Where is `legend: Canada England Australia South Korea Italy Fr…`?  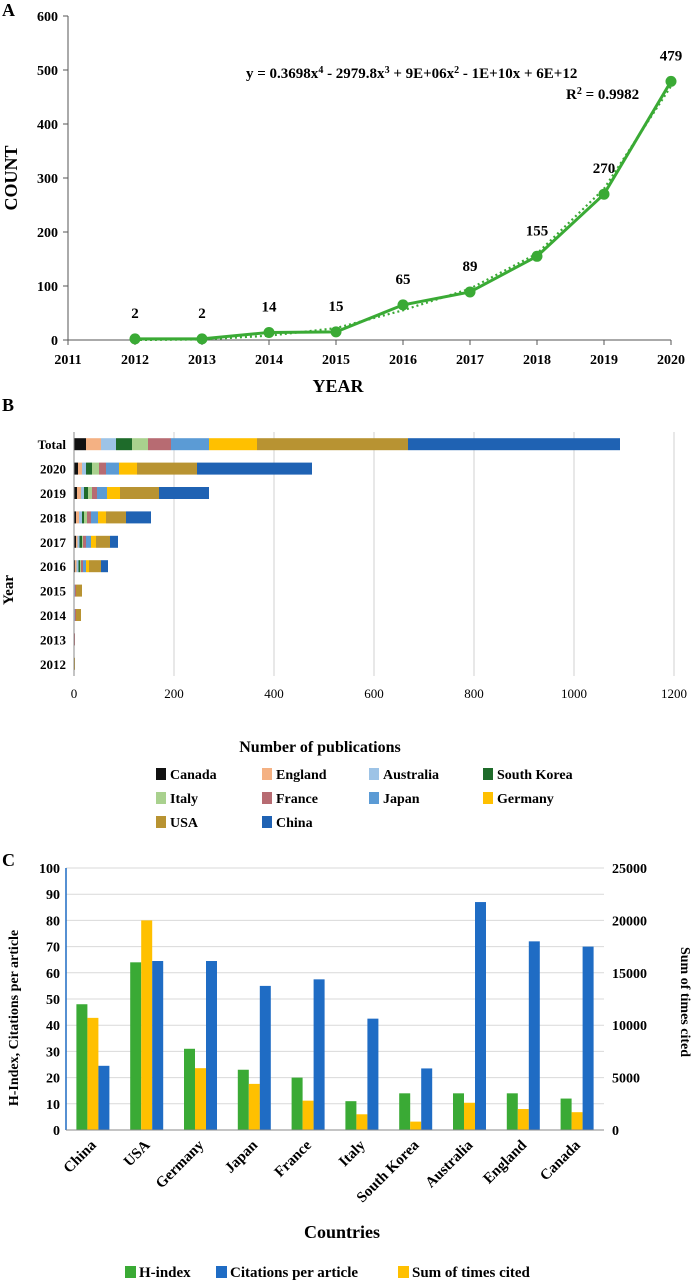
legend: Canada England Australia South Korea Italy Fr… is located at coordinates (364, 799).